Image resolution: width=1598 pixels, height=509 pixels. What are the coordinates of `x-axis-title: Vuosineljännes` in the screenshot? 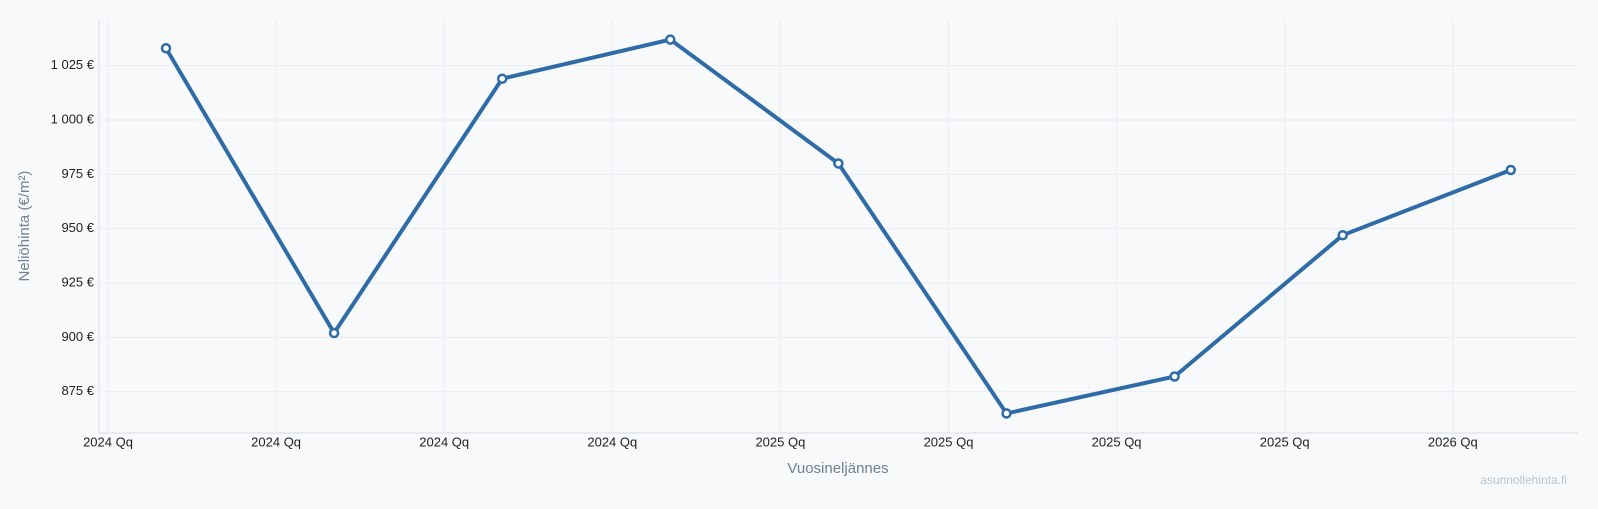 It's located at (837, 468).